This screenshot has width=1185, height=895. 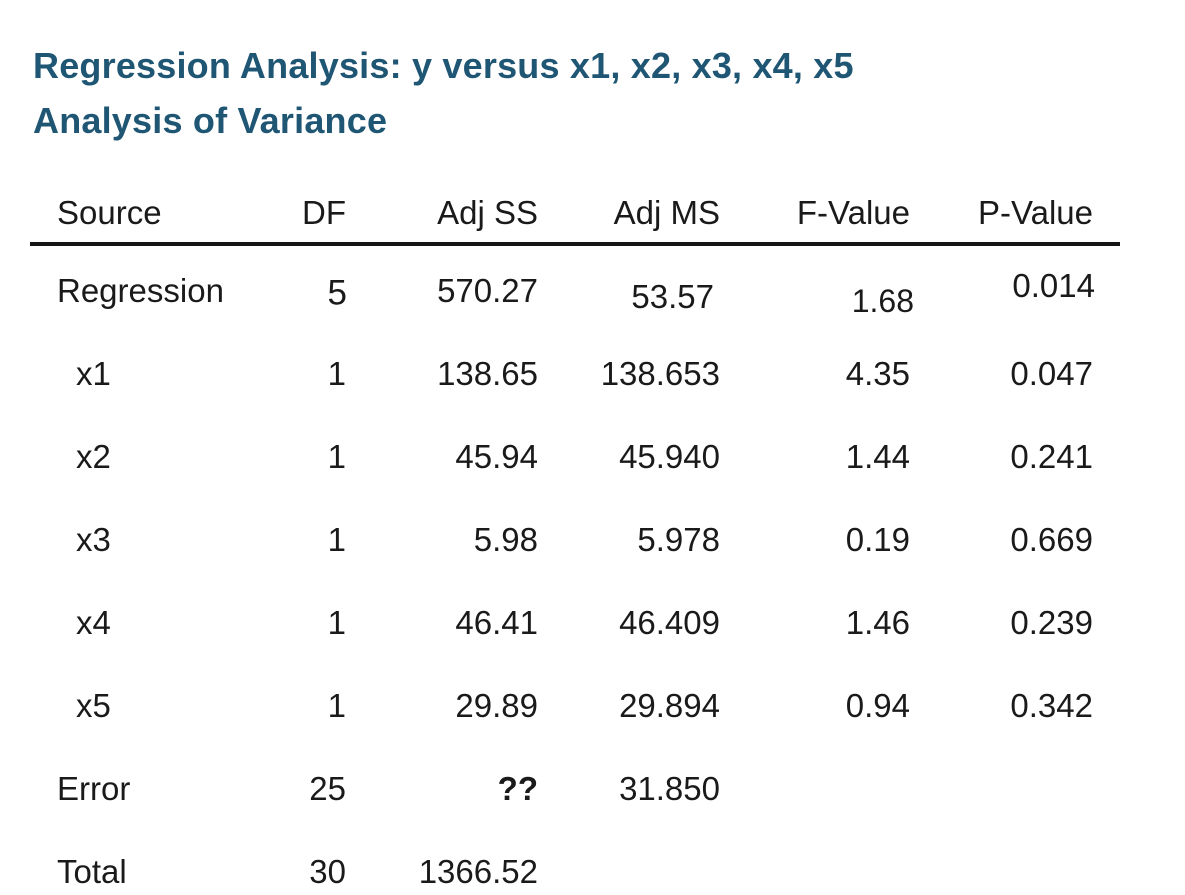 What do you see at coordinates (669, 456) in the screenshot?
I see `adj-ms-cell: 45.940` at bounding box center [669, 456].